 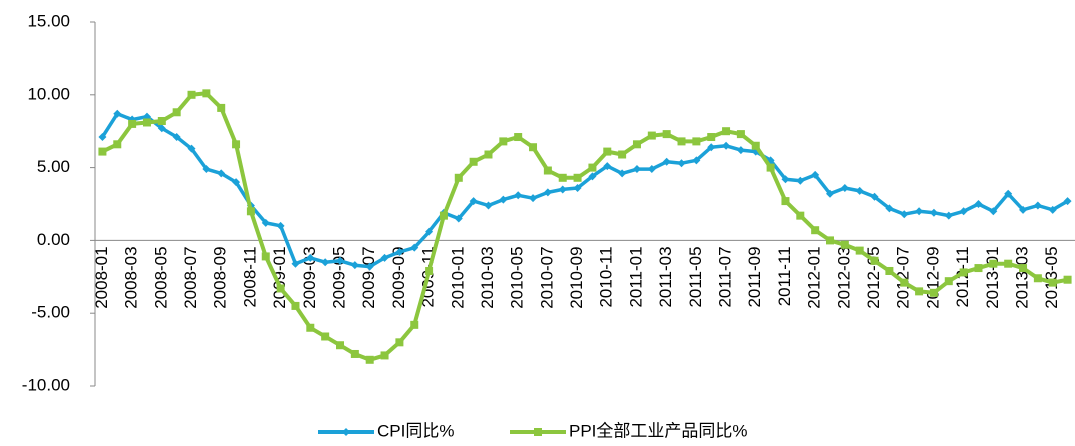 What do you see at coordinates (346, 432) in the screenshot?
I see `legend-marker` at bounding box center [346, 432].